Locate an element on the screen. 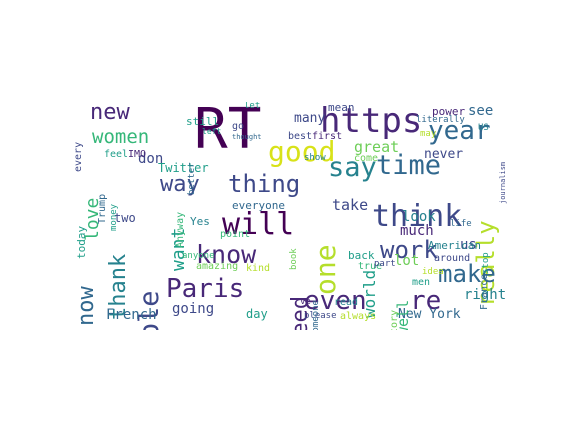 The height and width of the screenshot is (432, 576). word-may: may is located at coordinates (428, 134).